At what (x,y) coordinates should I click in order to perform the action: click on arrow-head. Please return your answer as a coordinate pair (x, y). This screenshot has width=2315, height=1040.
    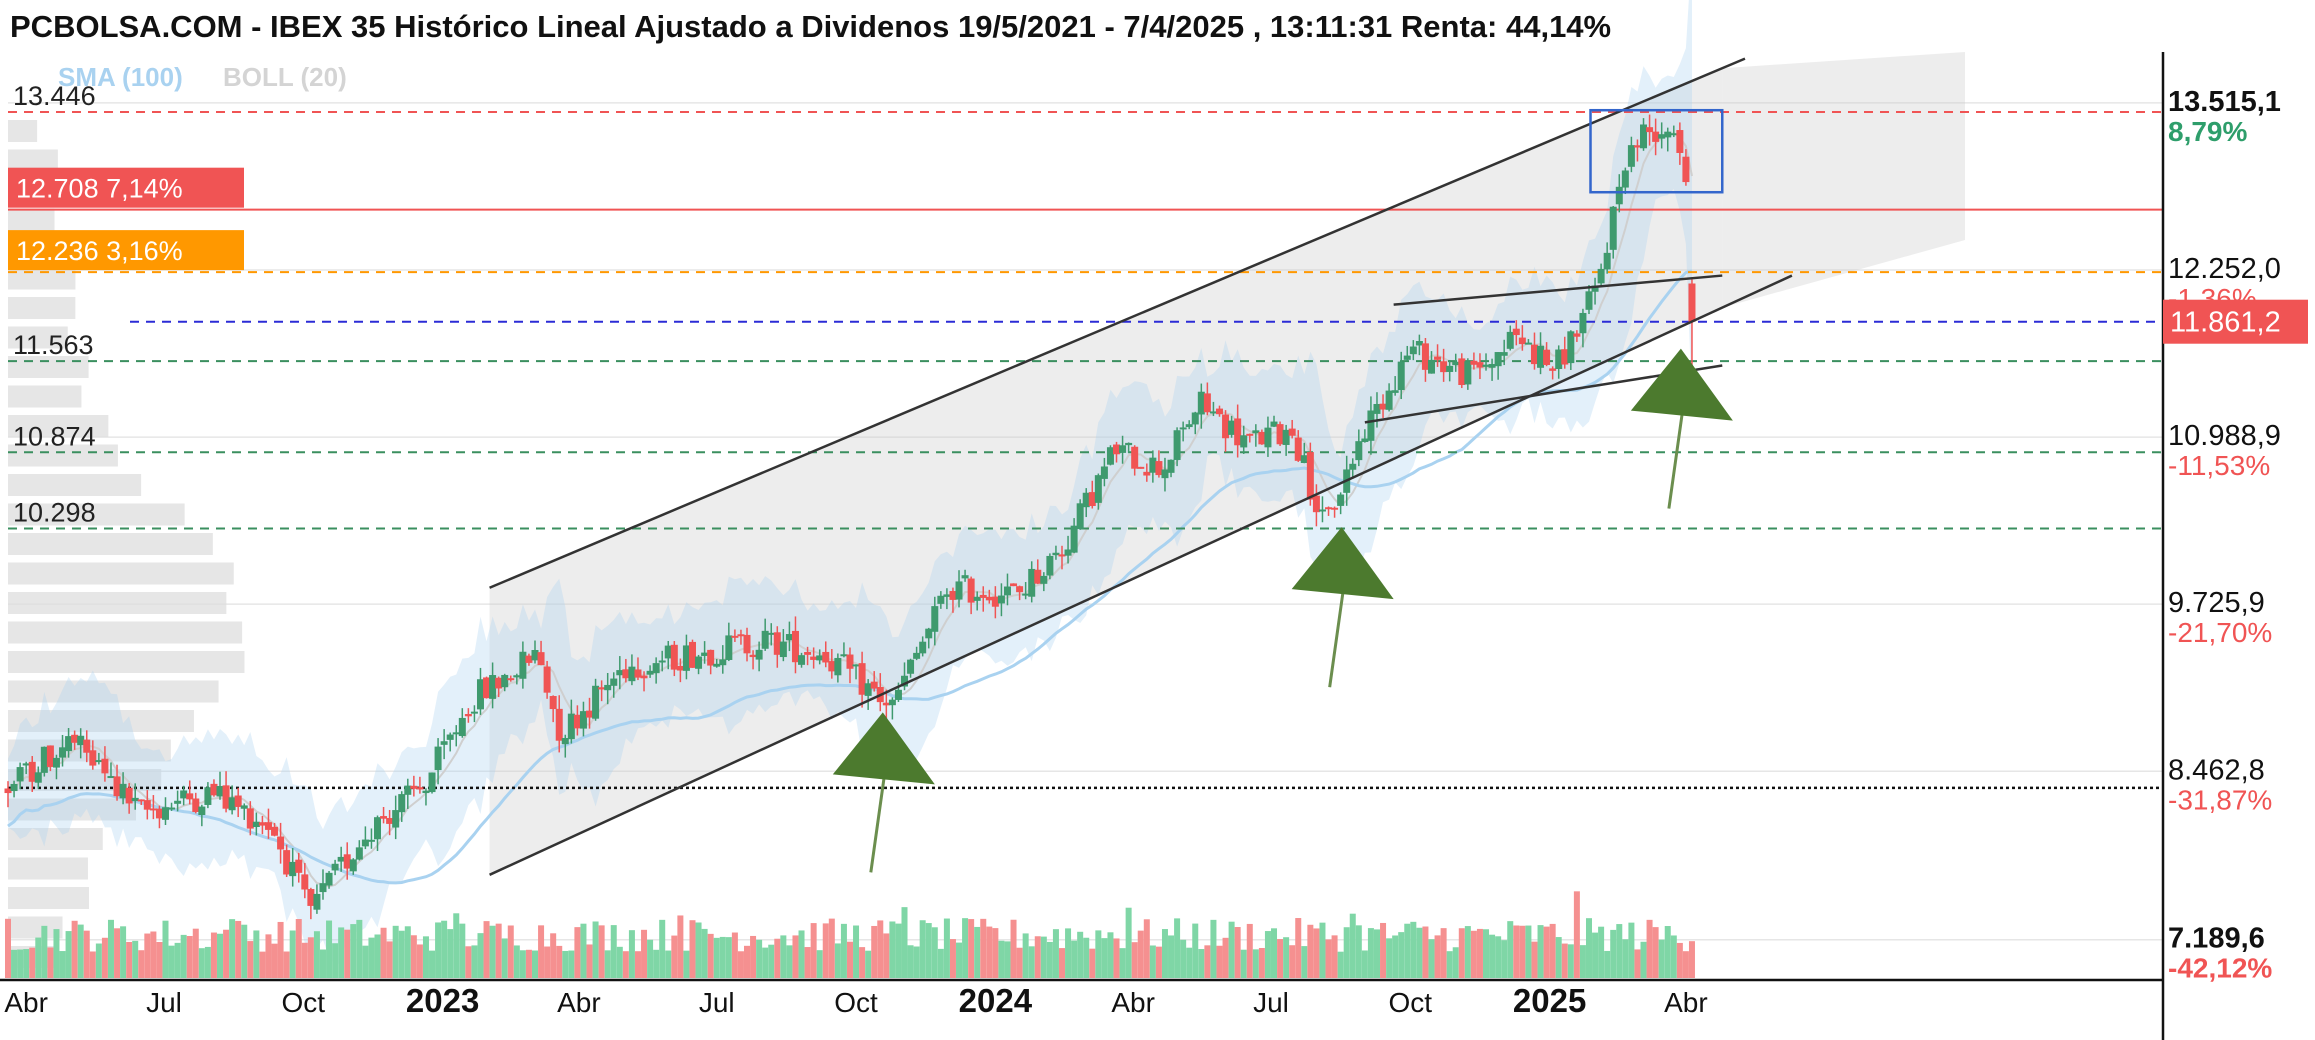
    Looking at the image, I should click on (1342, 563).